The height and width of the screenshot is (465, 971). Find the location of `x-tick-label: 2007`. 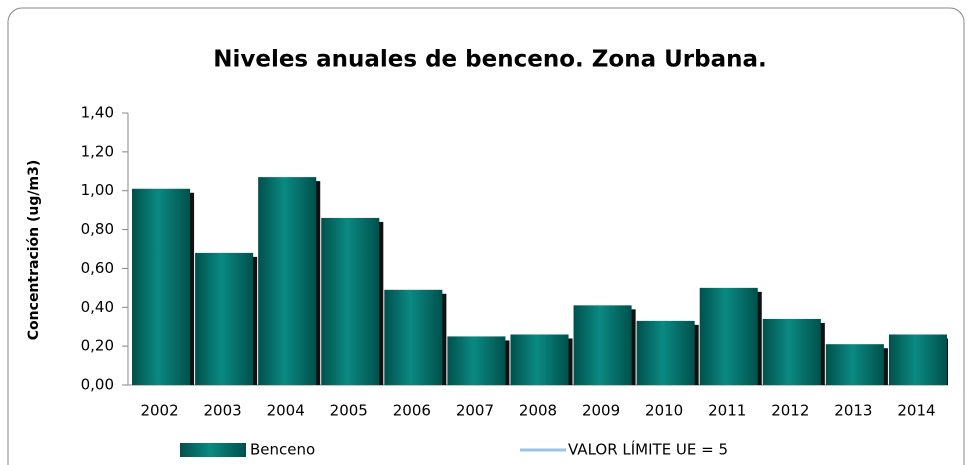

x-tick-label: 2007 is located at coordinates (475, 411).